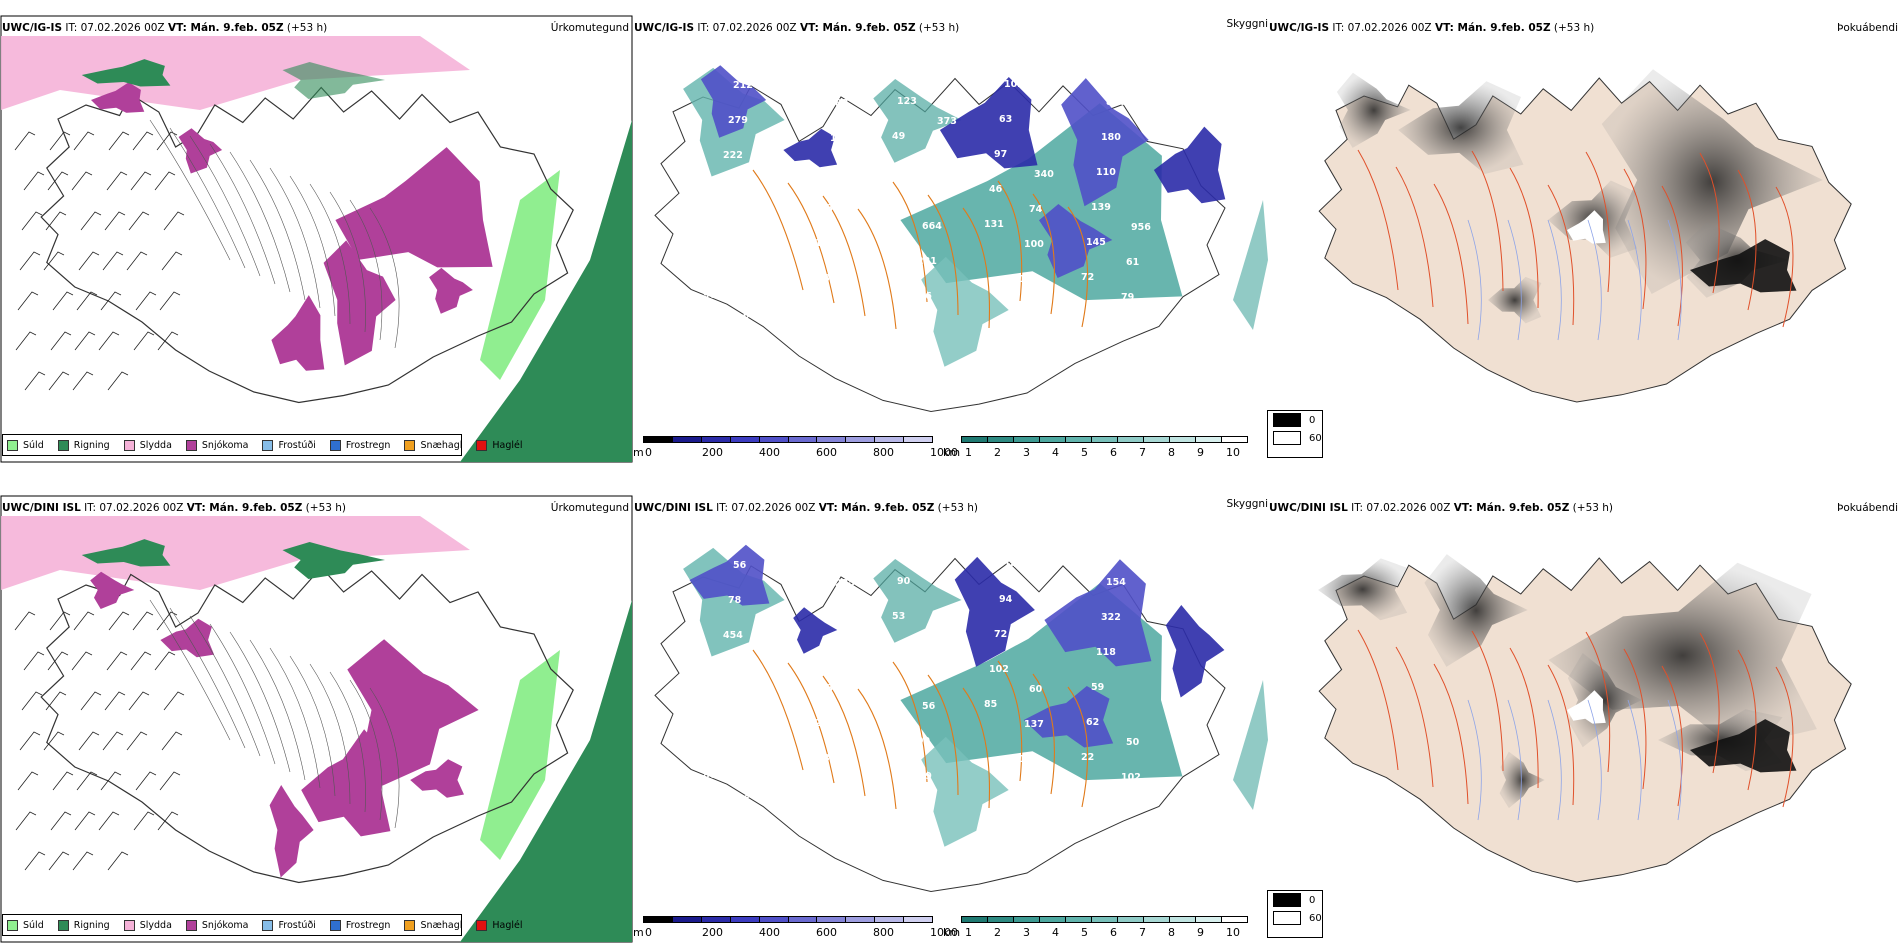  Describe the element at coordinates (441, 445) in the screenshot. I see `precip-legend-label: Snæhagl` at that location.